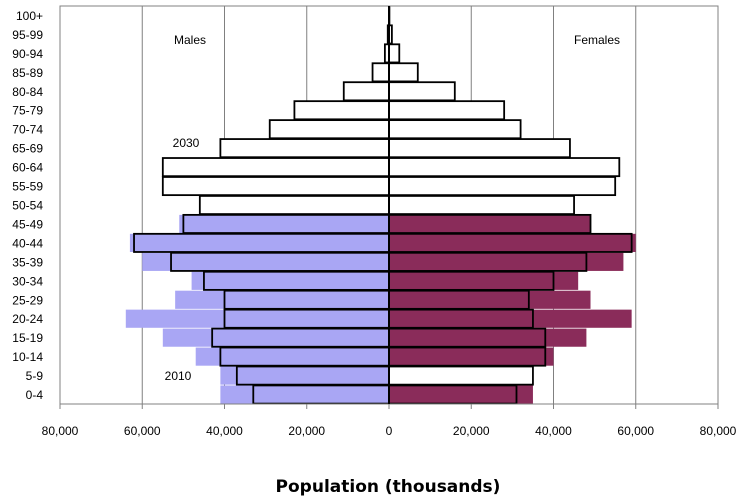 The height and width of the screenshot is (501, 746). Describe the element at coordinates (27, 130) in the screenshot. I see `age-group-label: 70-74` at that location.